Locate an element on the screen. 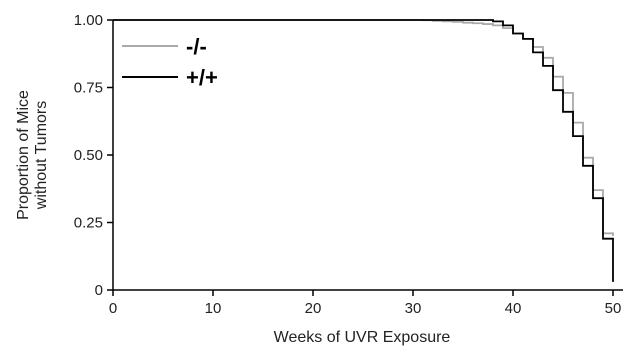 This screenshot has width=632, height=346. y-axis-label-line-2: without Tumors is located at coordinates (41, 155).